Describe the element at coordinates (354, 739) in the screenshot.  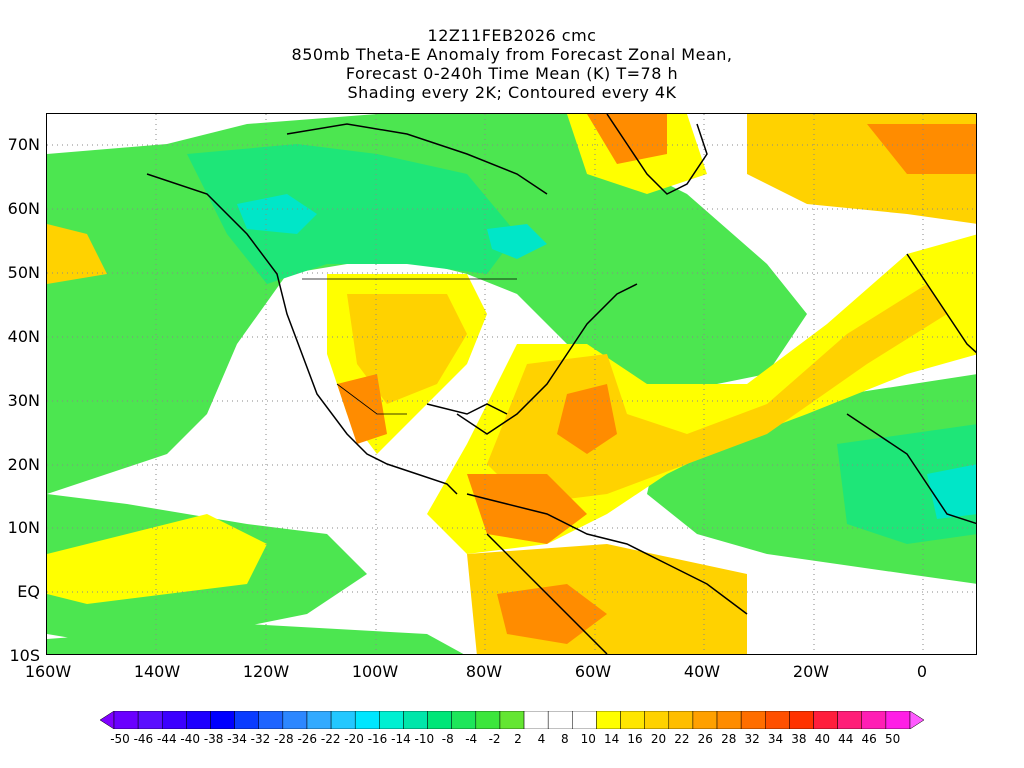
I see `colorbar-tick-label: -20` at that location.